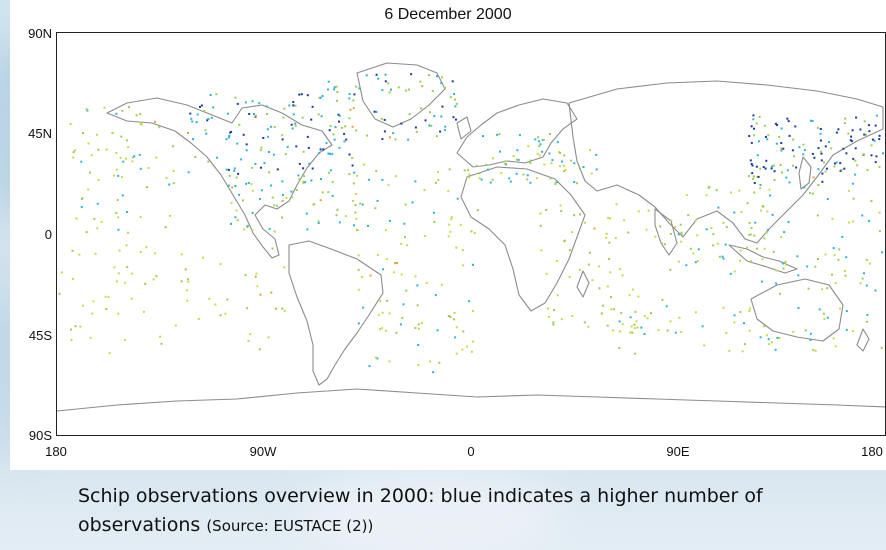 The width and height of the screenshot is (886, 550). What do you see at coordinates (797, 310) in the screenshot?
I see `coastline-australia` at bounding box center [797, 310].